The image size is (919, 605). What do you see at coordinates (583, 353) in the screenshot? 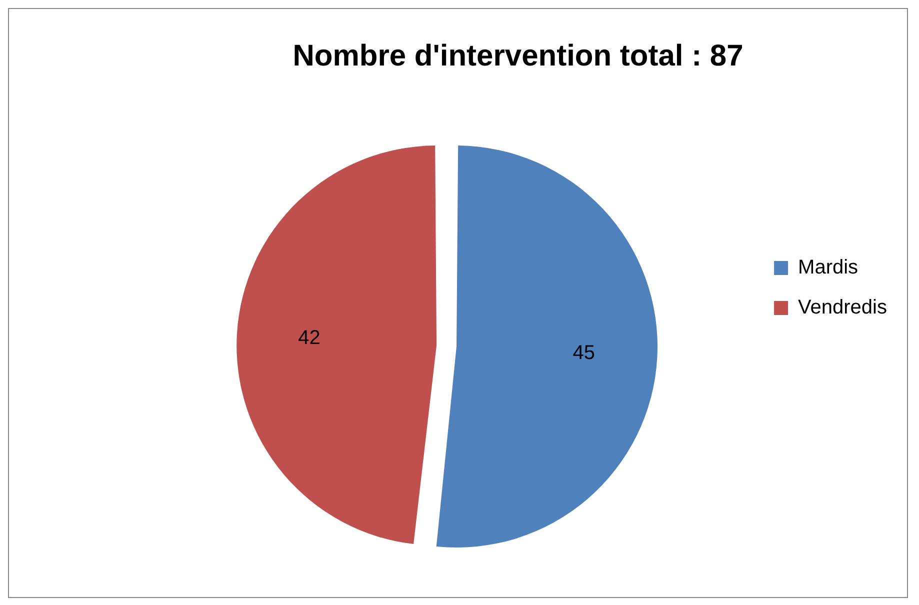
I see `data-label: 45` at bounding box center [583, 353].